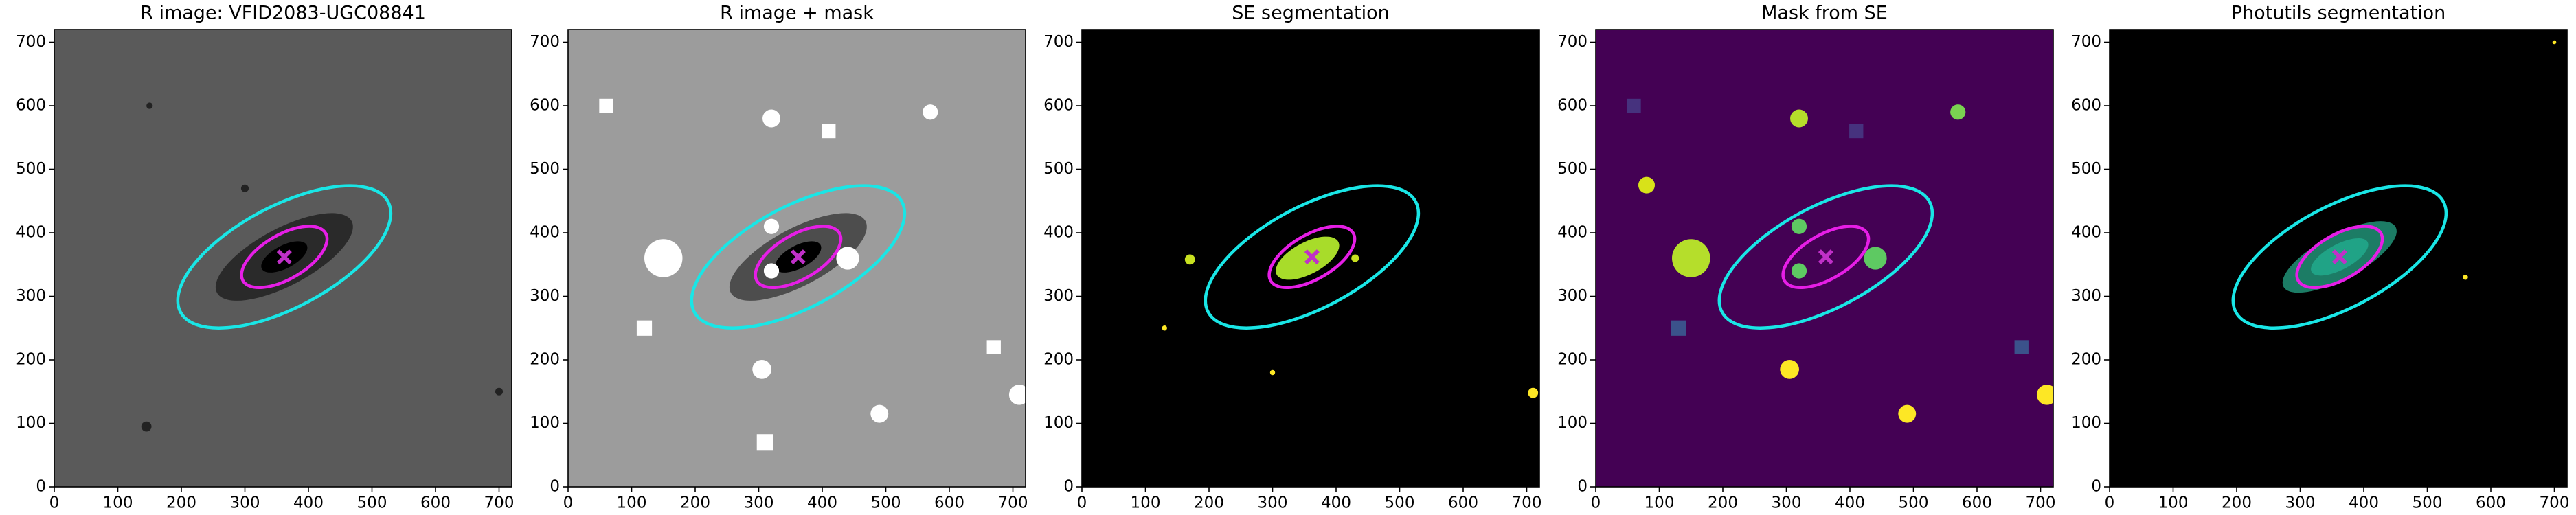 The height and width of the screenshot is (515, 2576). Describe the element at coordinates (2338, 13) in the screenshot. I see `panel-title: Photutils segmentation` at that location.